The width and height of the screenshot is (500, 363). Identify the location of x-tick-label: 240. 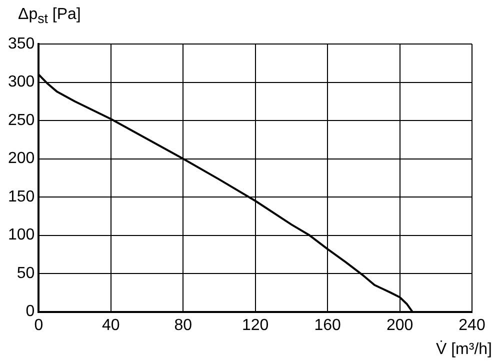
(472, 325).